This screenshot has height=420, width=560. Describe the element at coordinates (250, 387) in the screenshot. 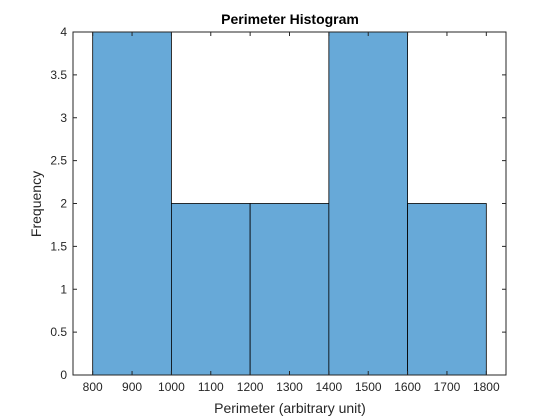

I see `x-tick-label: 1200` at that location.